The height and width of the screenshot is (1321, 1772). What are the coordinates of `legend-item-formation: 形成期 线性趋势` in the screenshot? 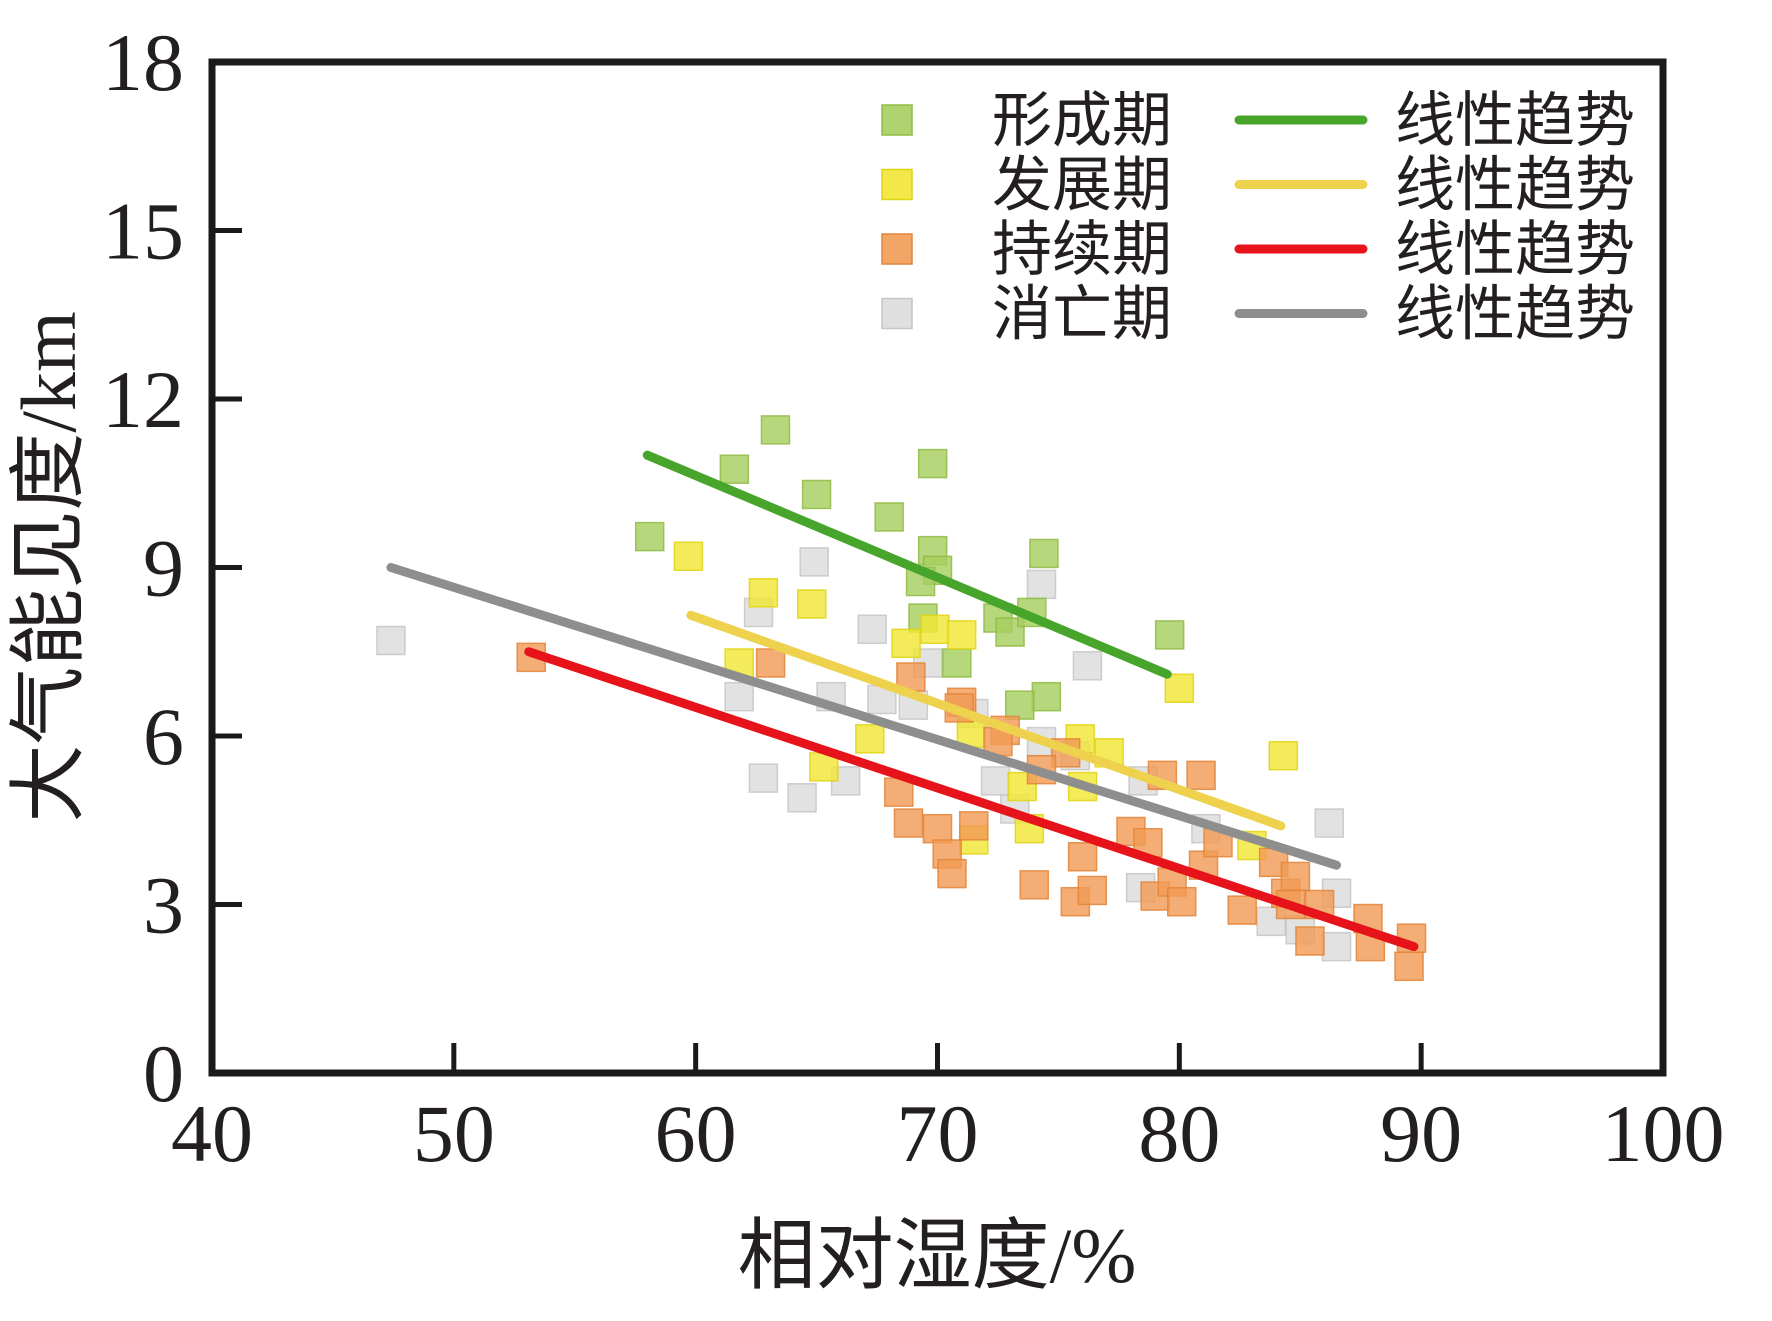 It's located at (1258, 121).